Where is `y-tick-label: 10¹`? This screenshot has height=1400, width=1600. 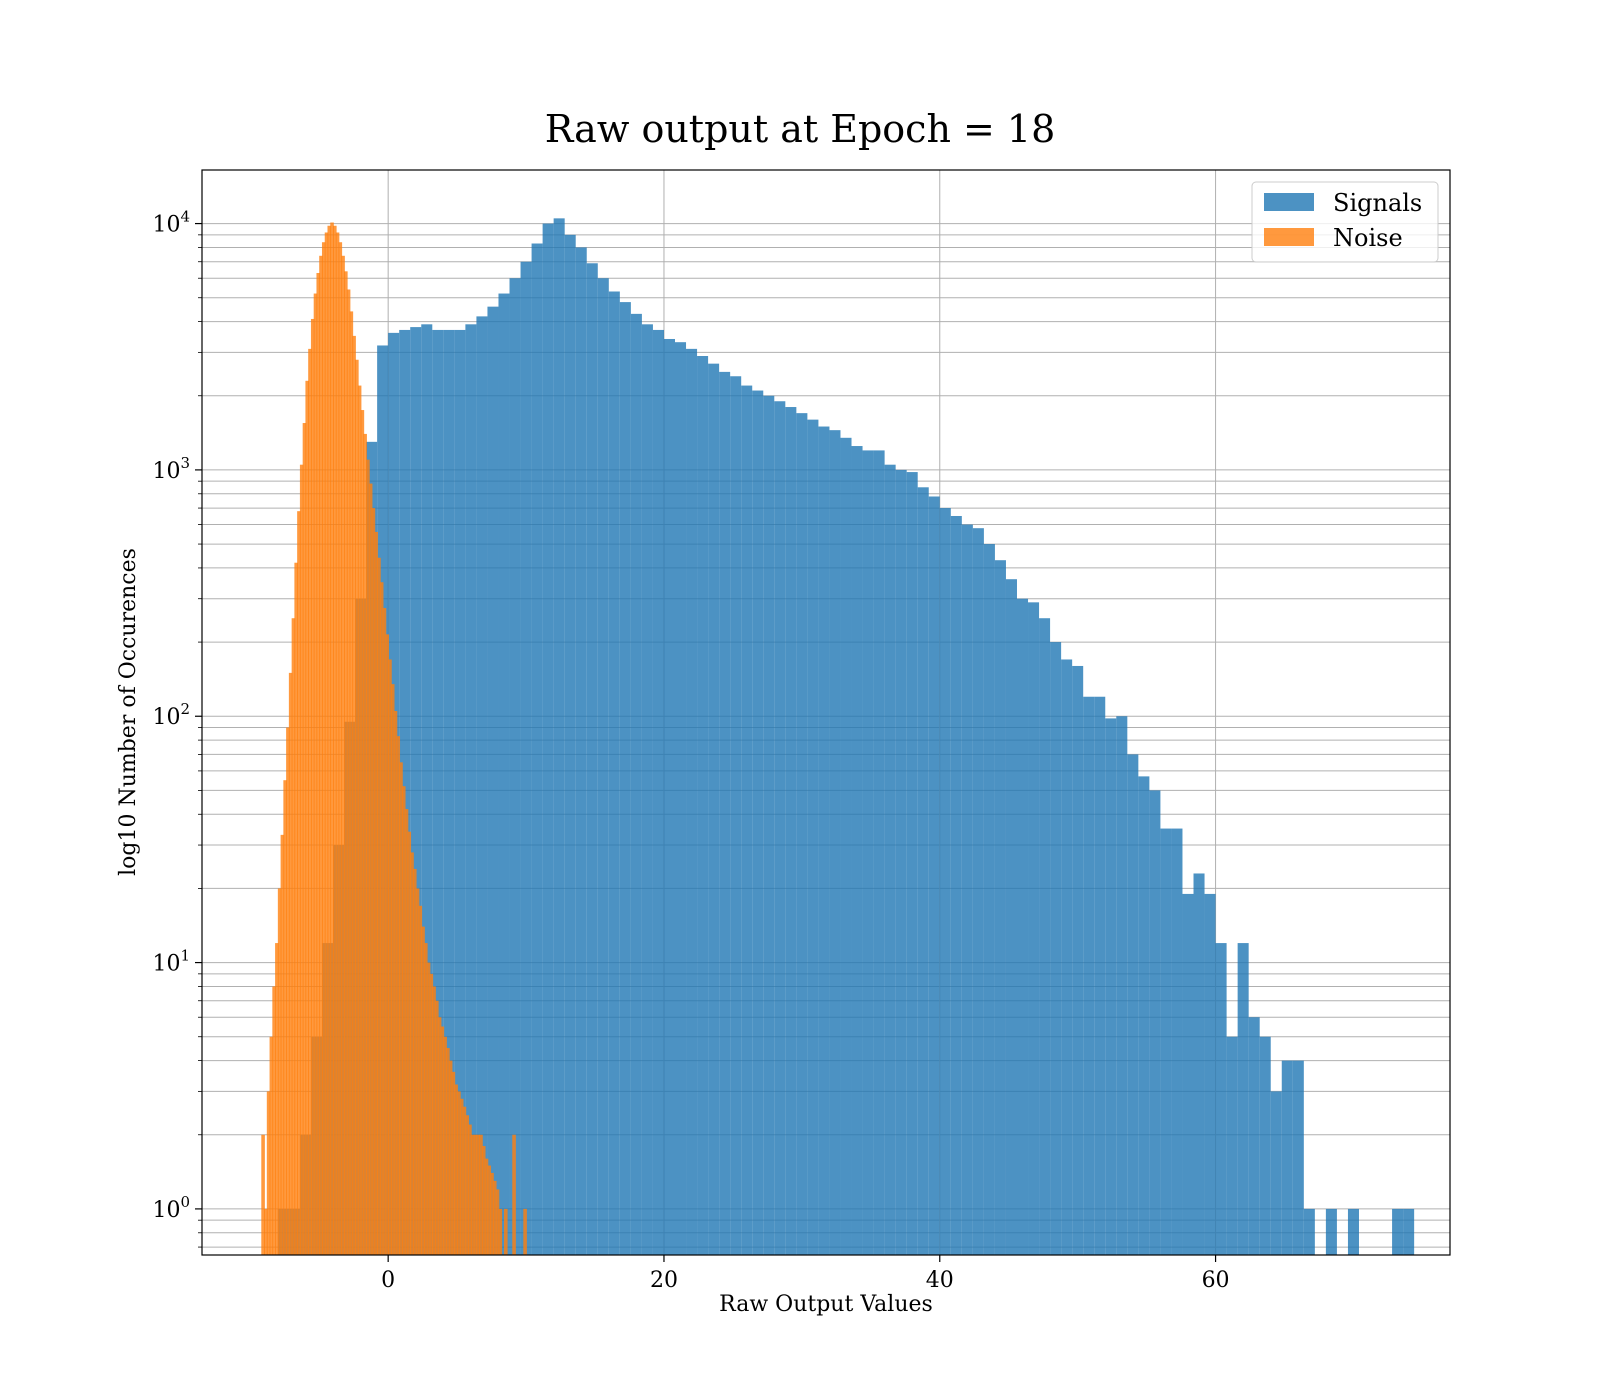 y-tick-label: 10¹ is located at coordinates (171, 962).